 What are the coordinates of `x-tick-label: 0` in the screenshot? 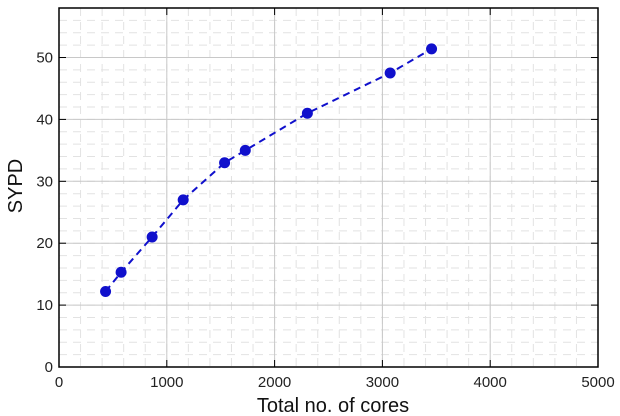 It's located at (59, 382).